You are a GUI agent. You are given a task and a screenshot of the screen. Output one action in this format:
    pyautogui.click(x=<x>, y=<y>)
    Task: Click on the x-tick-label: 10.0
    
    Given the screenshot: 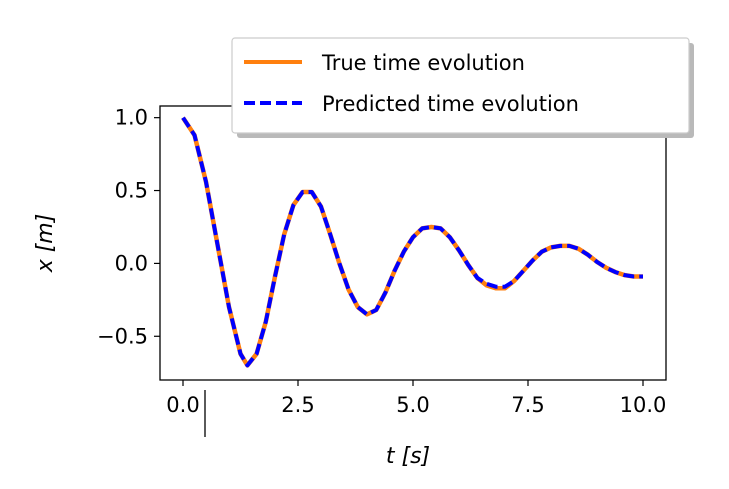 What is the action you would take?
    pyautogui.click(x=643, y=405)
    